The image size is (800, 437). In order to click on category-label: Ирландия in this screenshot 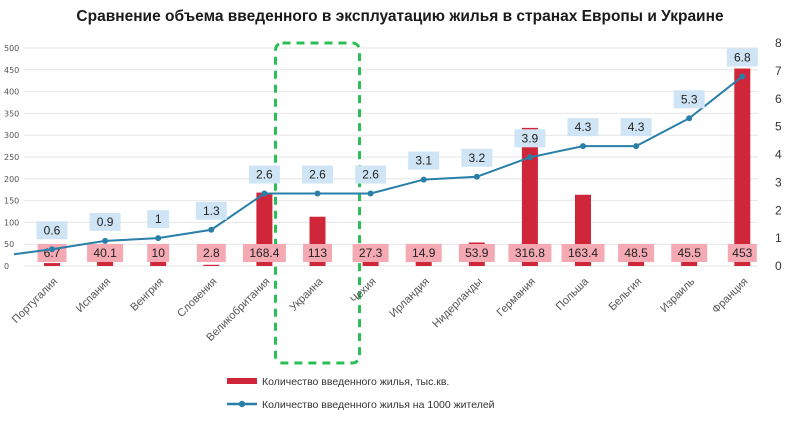, I will do `click(409, 298)`.